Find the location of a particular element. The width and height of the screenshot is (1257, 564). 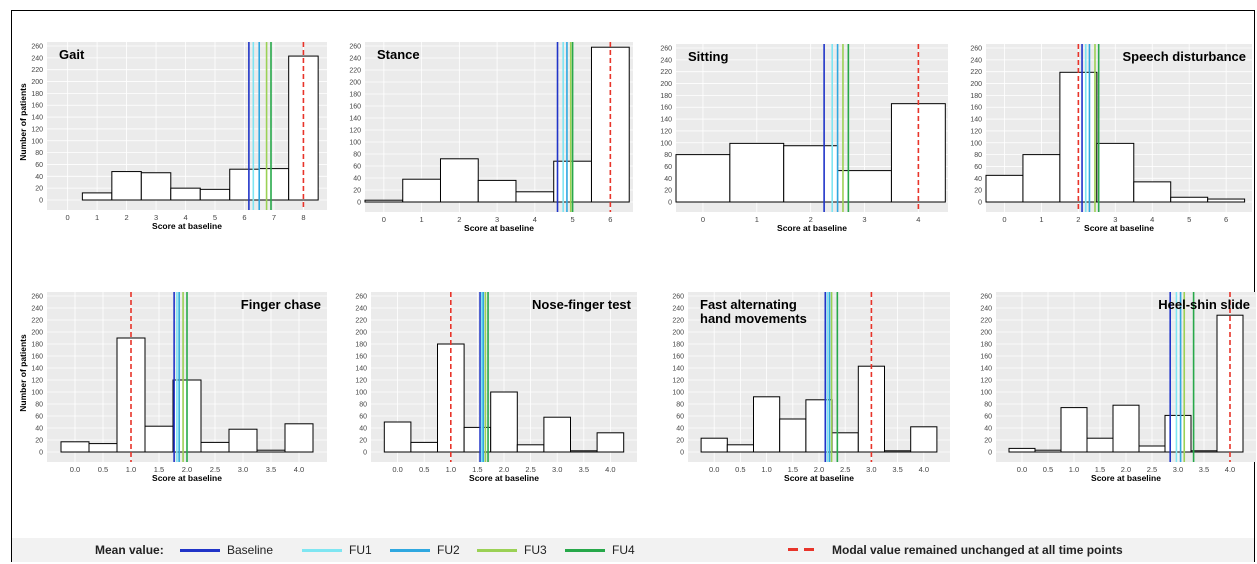

legend-swatch-fu1 is located at coordinates (322, 550).